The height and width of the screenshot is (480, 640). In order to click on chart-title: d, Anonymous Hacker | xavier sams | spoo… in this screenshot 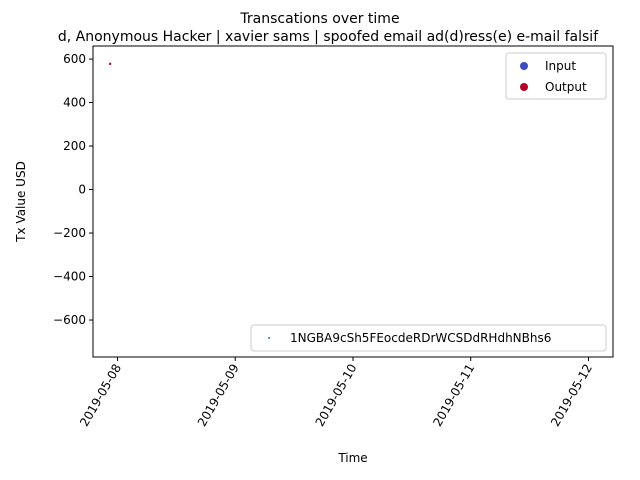, I will do `click(328, 37)`.